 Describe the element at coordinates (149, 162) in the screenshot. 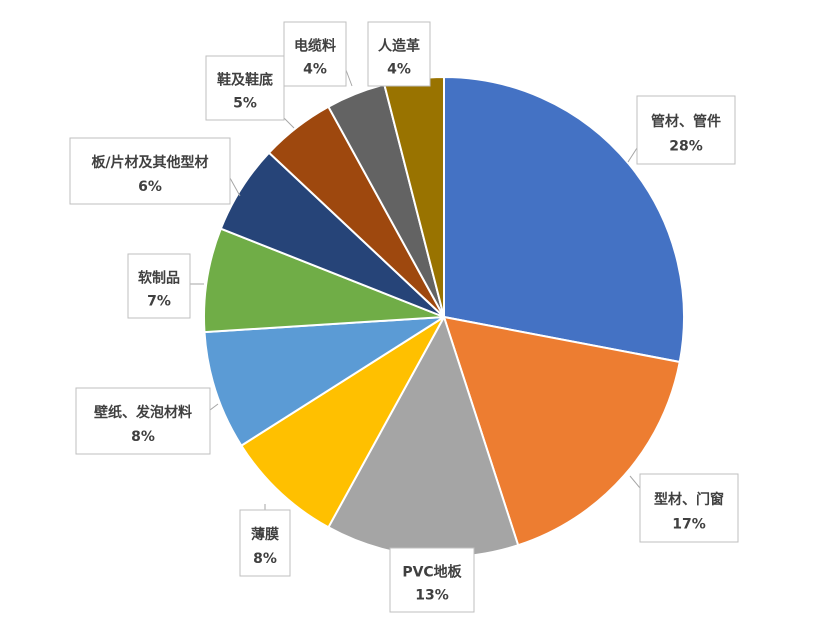

I see `slice-category-label: 板/片材及其他型材` at that location.